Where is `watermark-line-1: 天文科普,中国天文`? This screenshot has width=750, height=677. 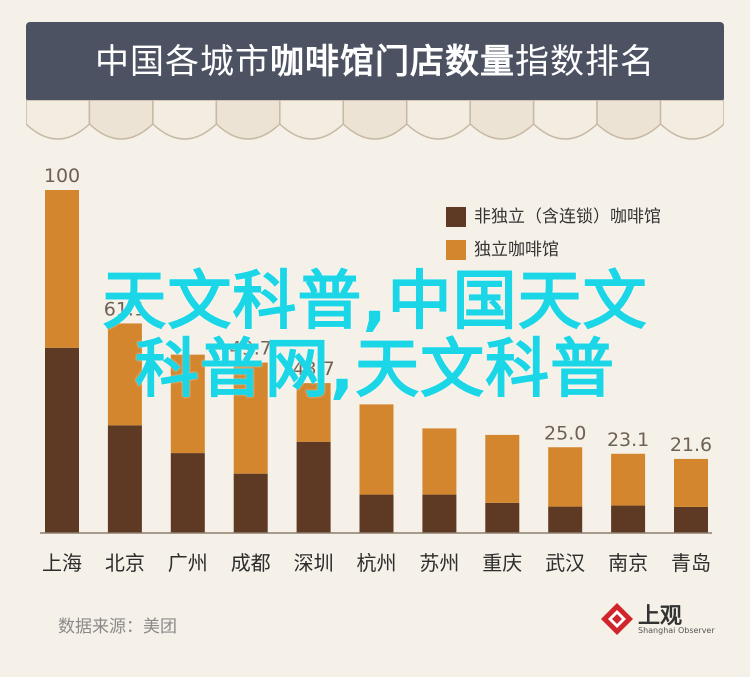
watermark-line-1: 天文科普,中国天文 is located at coordinates (375, 302).